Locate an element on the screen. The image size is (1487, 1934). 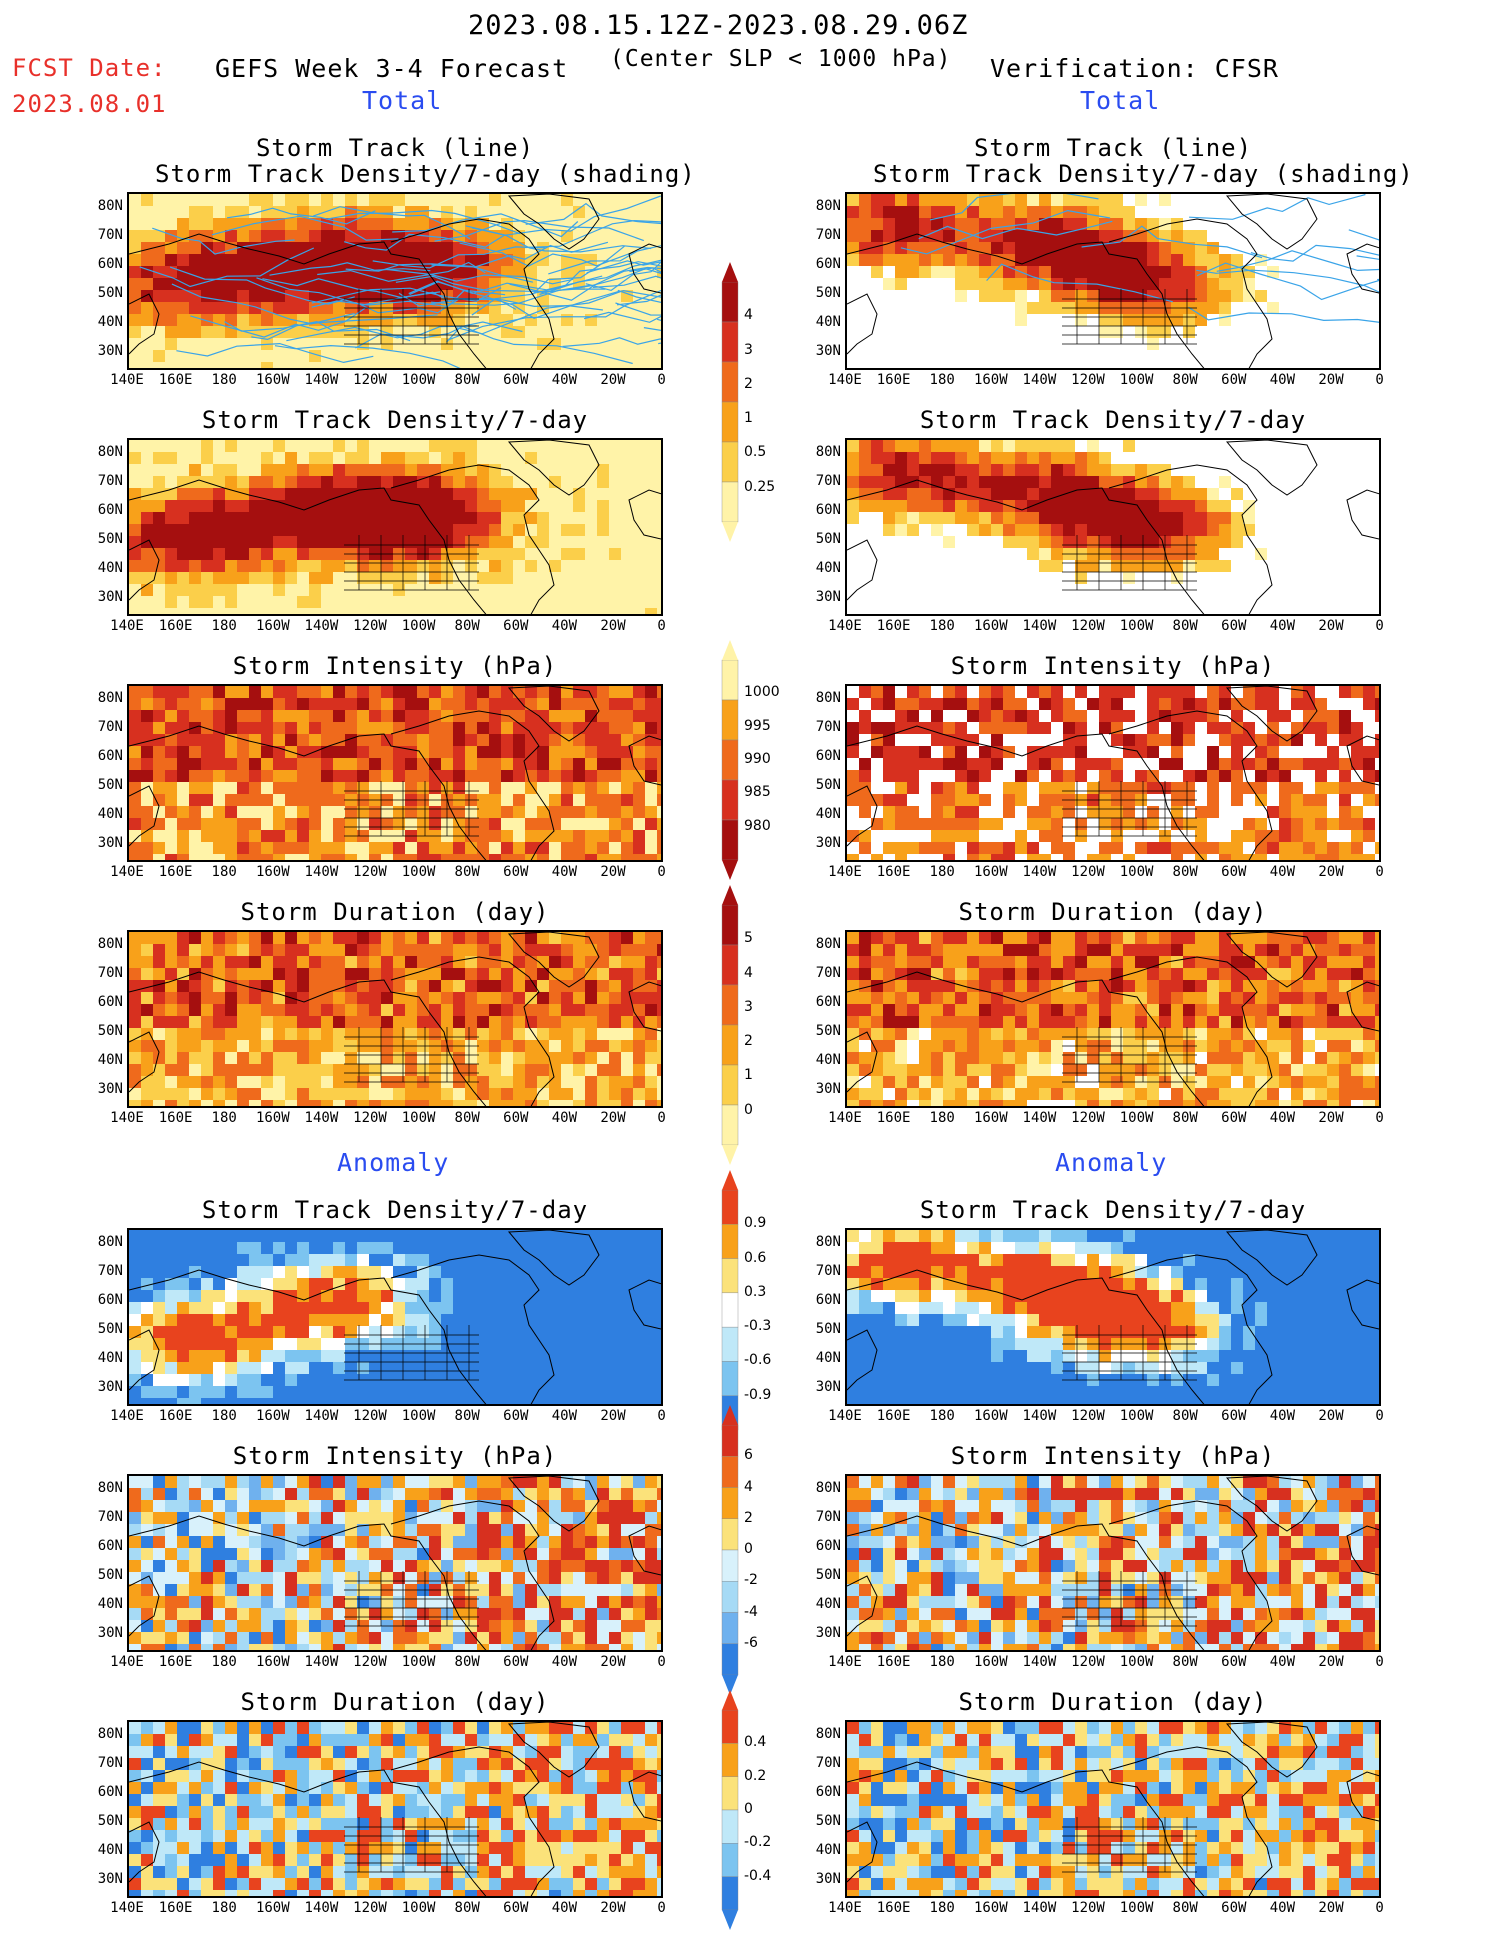
map-svg is located at coordinates (396, 774).